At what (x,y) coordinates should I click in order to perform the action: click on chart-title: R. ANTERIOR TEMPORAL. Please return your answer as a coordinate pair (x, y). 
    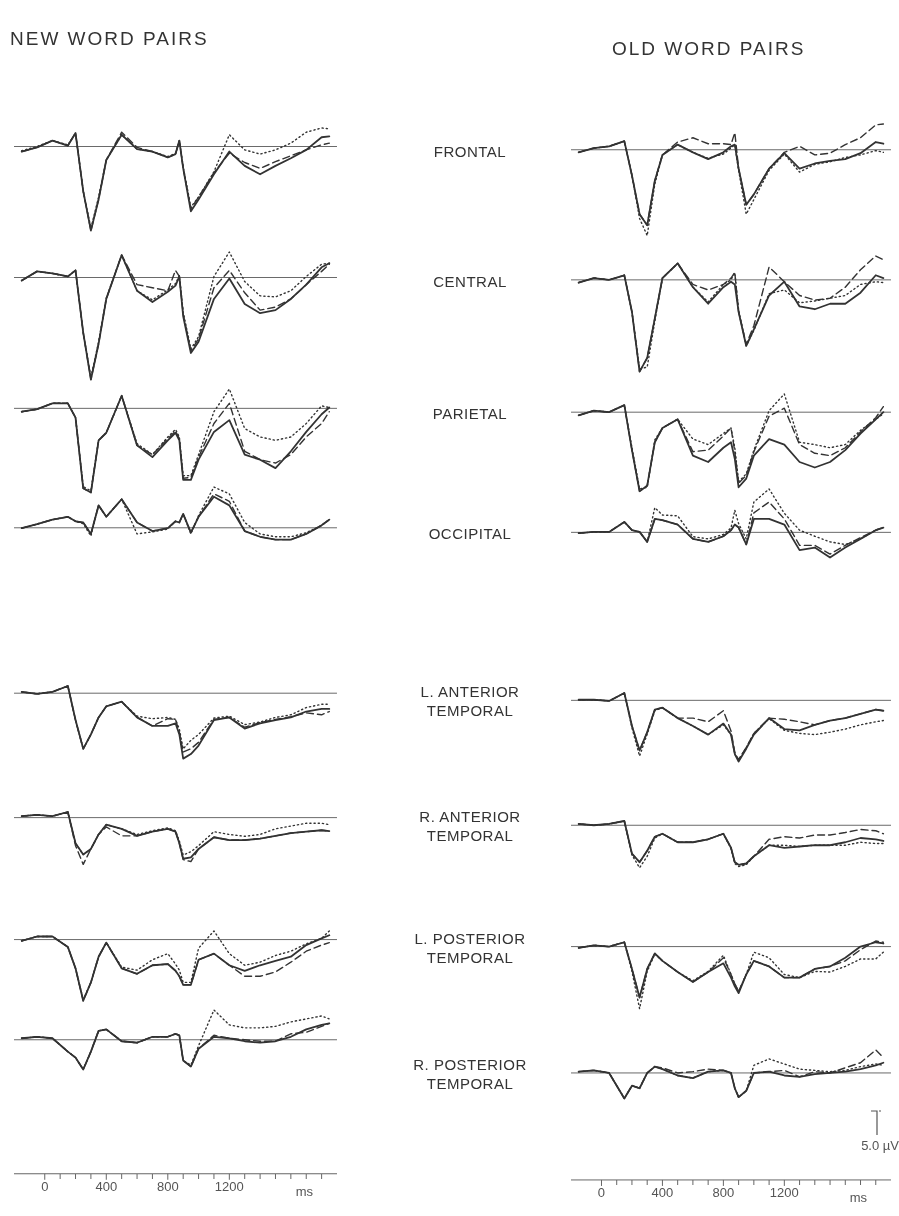
    Looking at the image, I should click on (470, 826).